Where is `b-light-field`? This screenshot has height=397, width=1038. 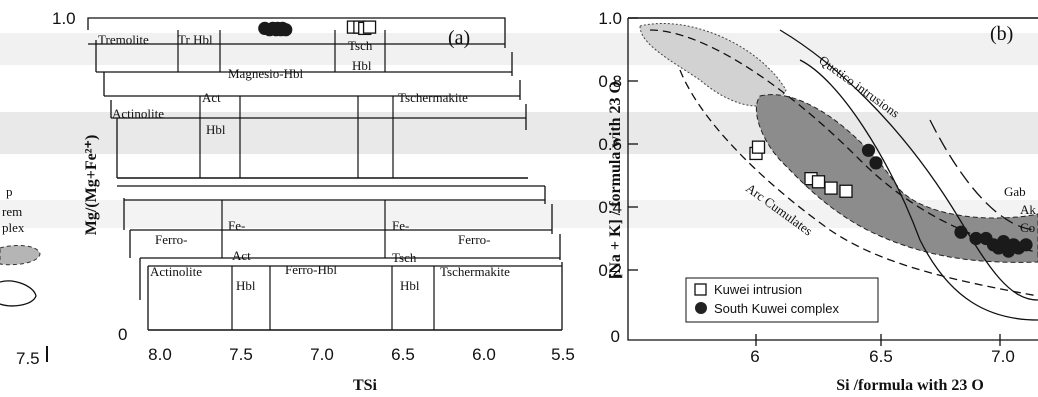 b-light-field is located at coordinates (713, 64).